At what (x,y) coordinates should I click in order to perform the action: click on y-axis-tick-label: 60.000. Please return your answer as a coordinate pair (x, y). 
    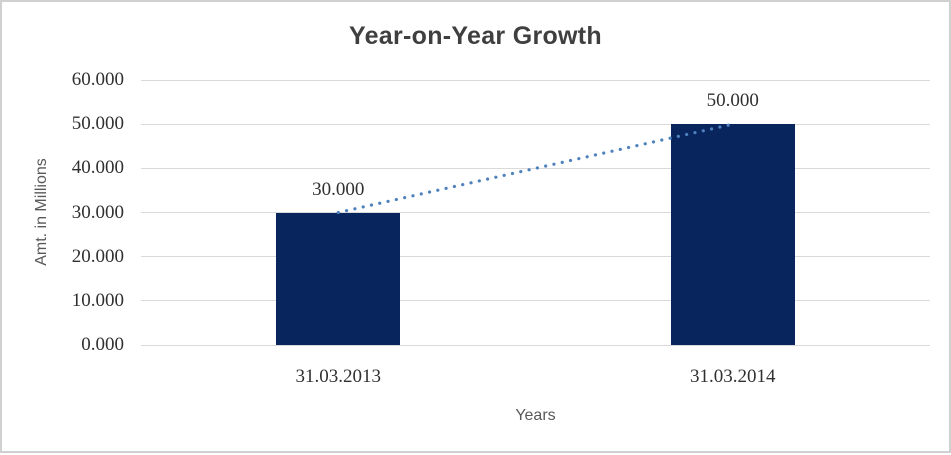
    Looking at the image, I should click on (97, 79).